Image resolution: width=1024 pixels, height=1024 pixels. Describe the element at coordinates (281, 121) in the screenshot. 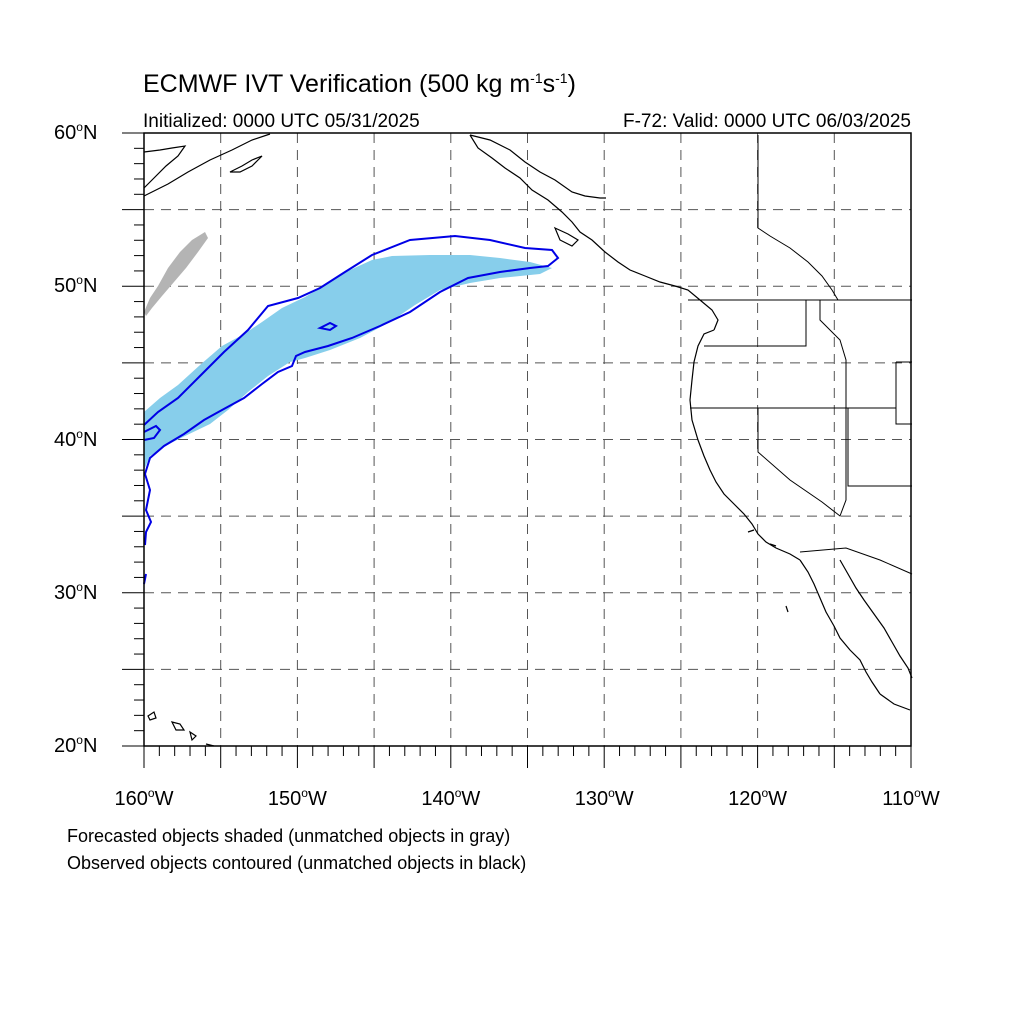

I see `initialized-label: Initialized: 0000 UTC 05/31/2025` at that location.